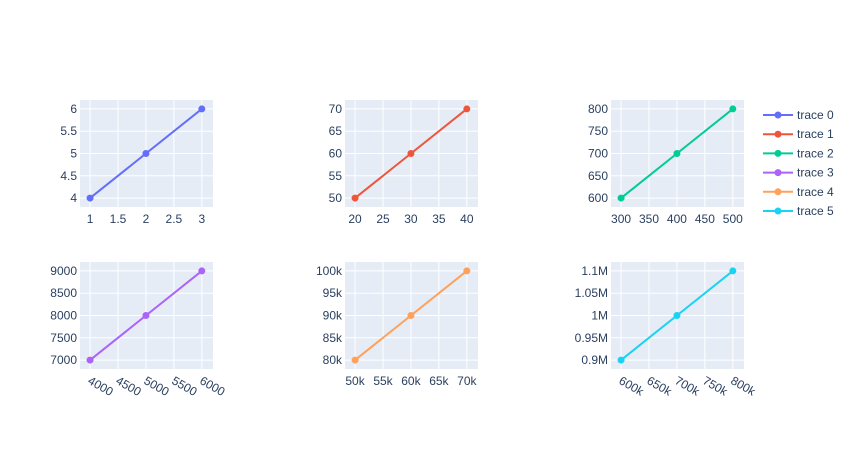  Describe the element at coordinates (333, 316) in the screenshot. I see `y-tick-label: 90k` at that location.